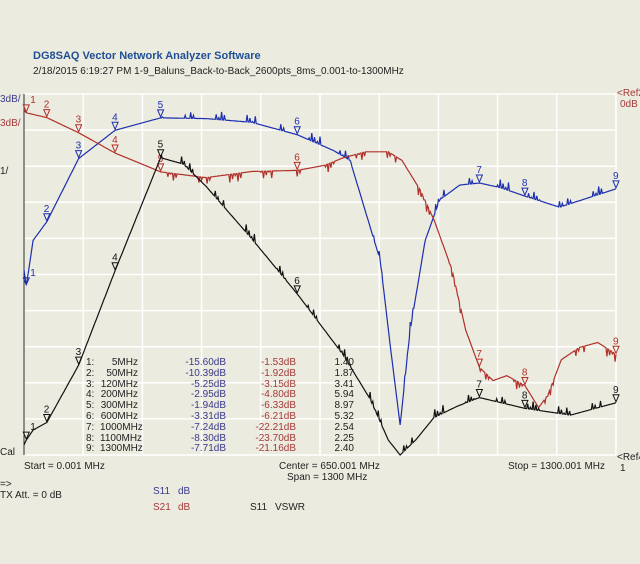 The height and width of the screenshot is (564, 640). Describe the element at coordinates (344, 427) in the screenshot. I see `marker-vswr: 2.54` at that location.